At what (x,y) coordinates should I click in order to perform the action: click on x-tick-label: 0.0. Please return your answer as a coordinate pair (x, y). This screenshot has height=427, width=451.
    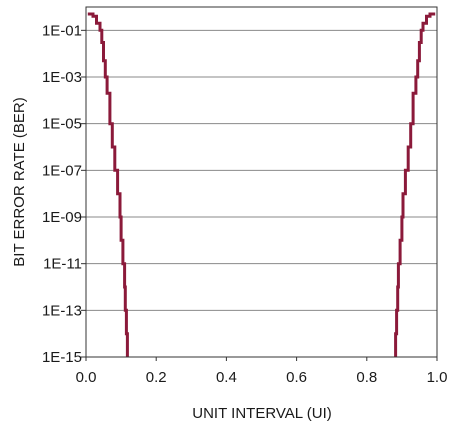
    Looking at the image, I should click on (86, 377).